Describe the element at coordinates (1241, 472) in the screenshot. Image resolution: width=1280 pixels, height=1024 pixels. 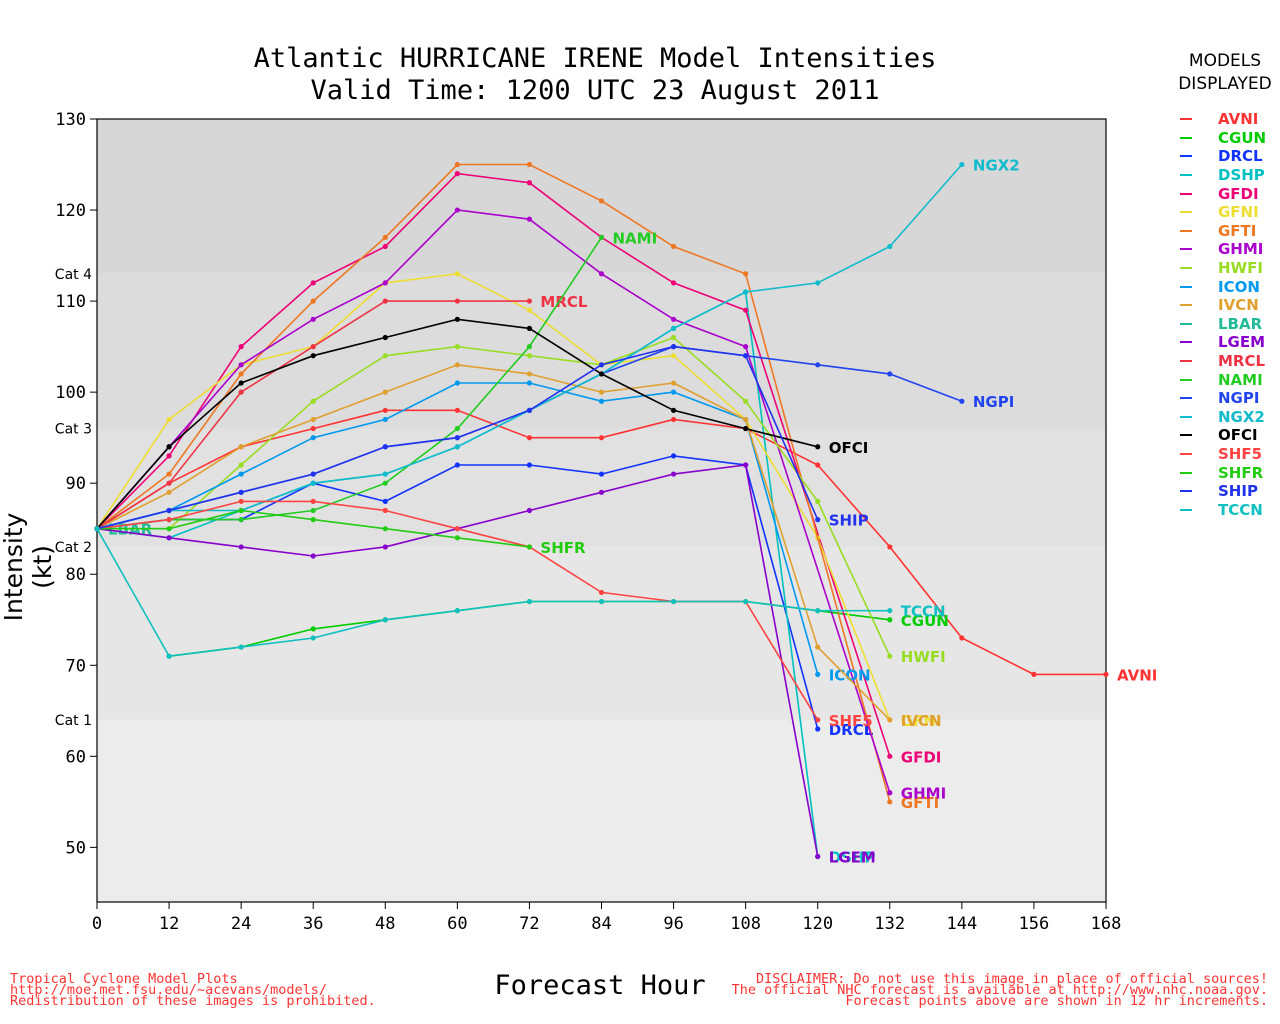
I see `legend-label: SHFR` at that location.